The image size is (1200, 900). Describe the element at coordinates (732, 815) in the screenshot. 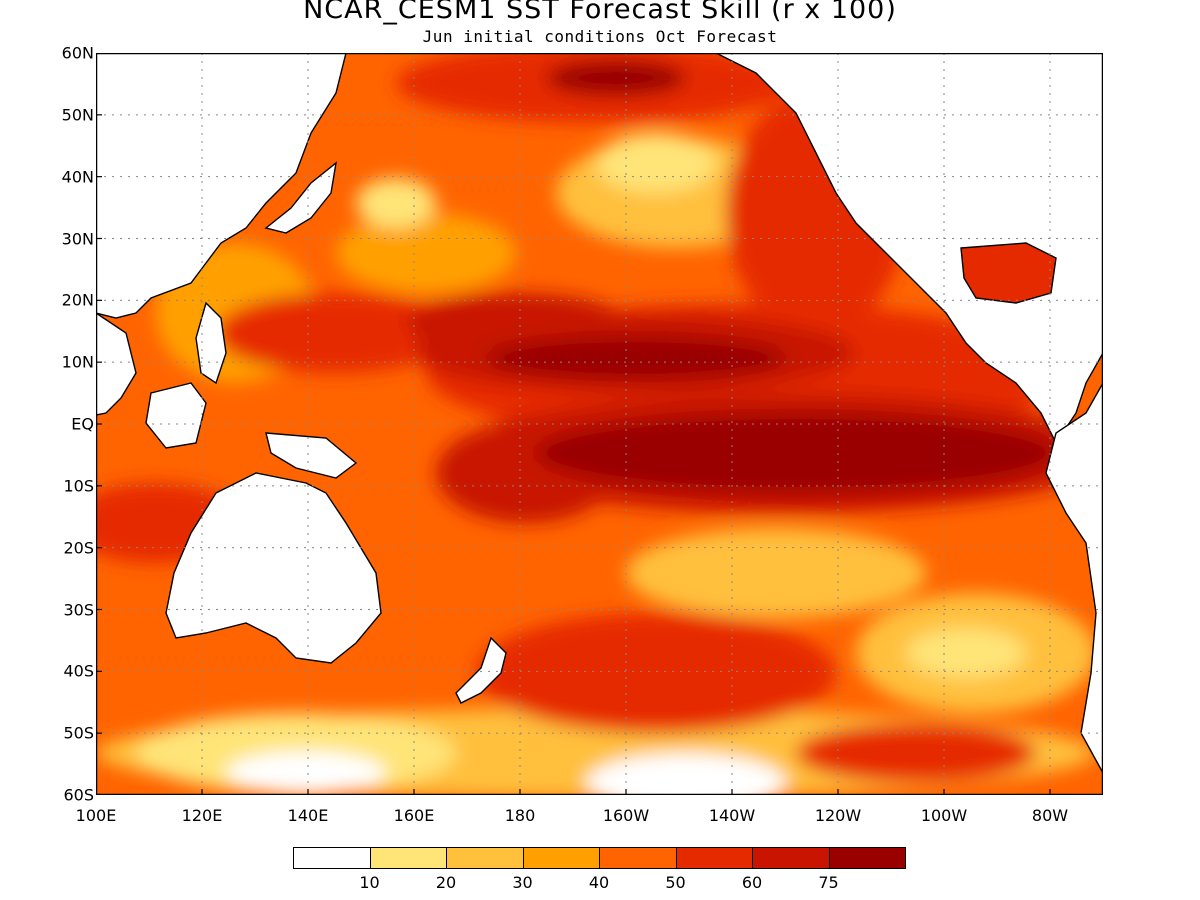

I see `longitude-label: 140W` at that location.